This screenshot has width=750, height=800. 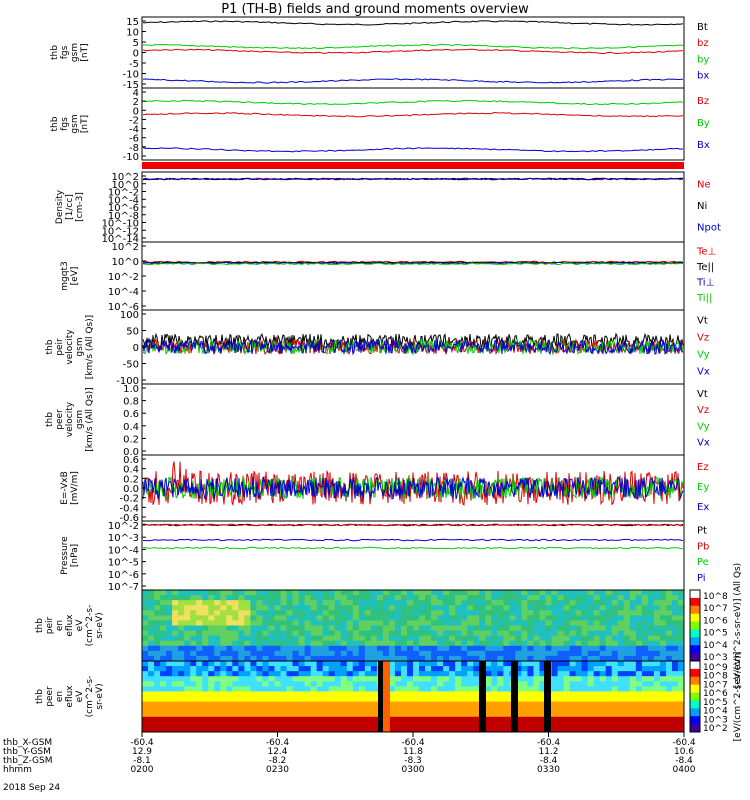 What do you see at coordinates (413, 52) in the screenshot?
I see `panel-frame` at bounding box center [413, 52].